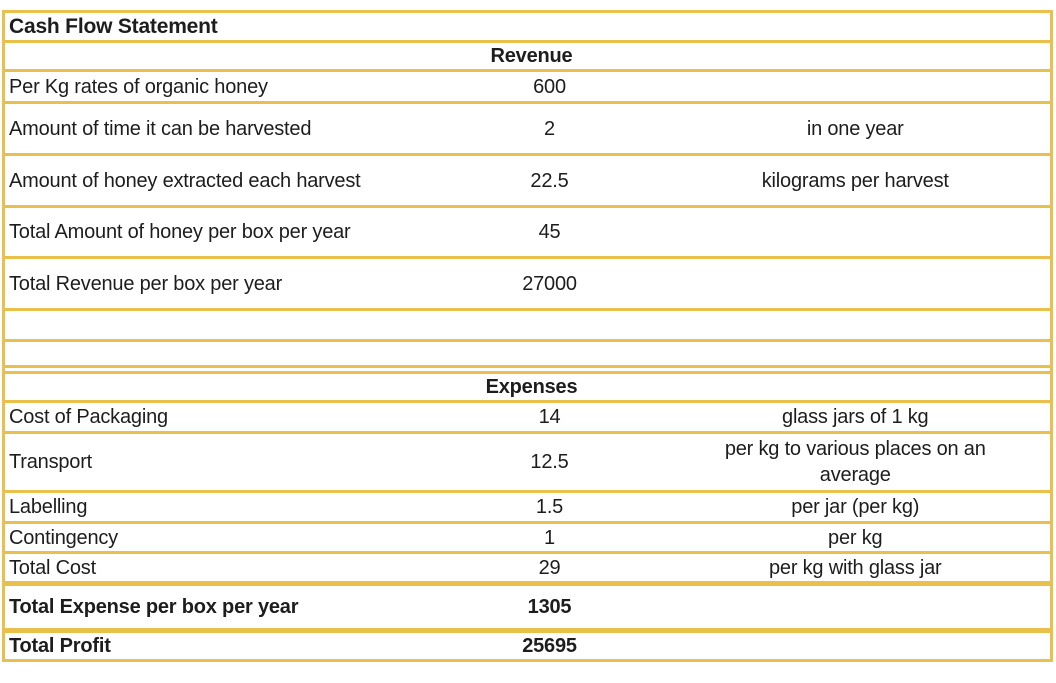 Image resolution: width=1056 pixels, height=683 pixels. I want to click on row-value: 2, so click(549, 129).